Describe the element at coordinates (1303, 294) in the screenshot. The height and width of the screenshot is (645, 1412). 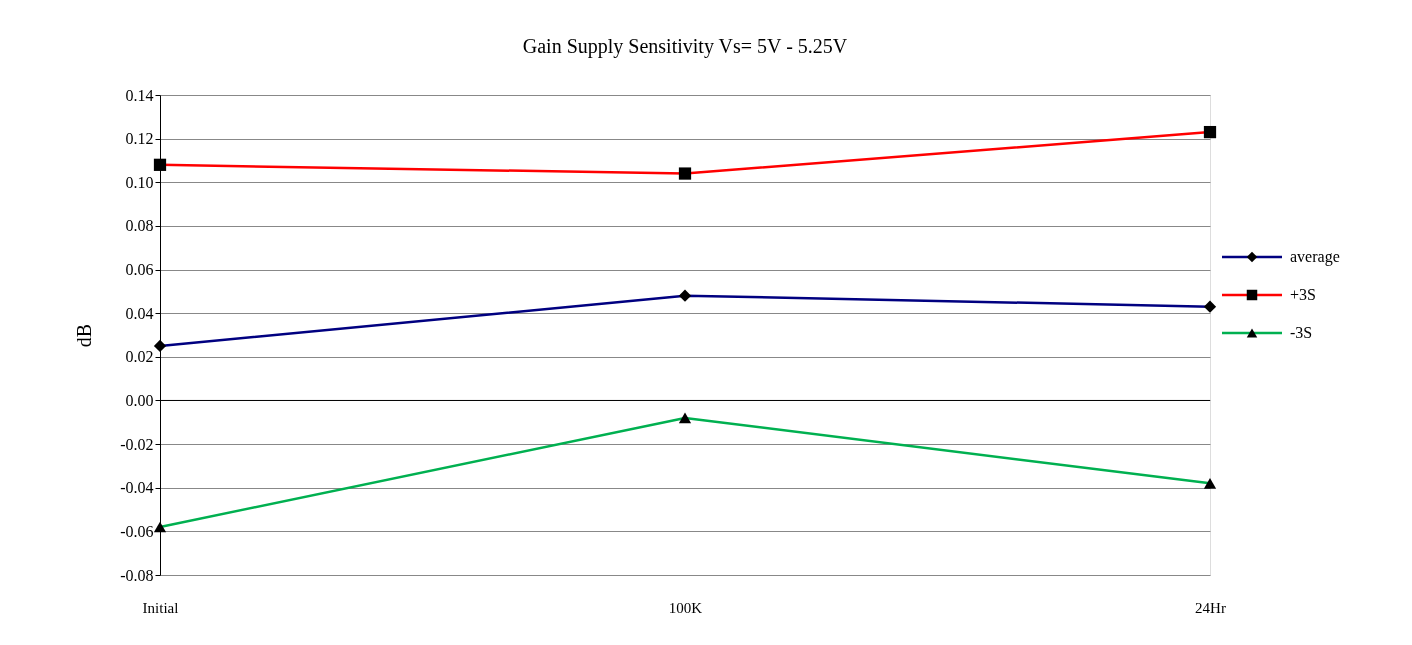
I see `legend-label: +3S` at that location.